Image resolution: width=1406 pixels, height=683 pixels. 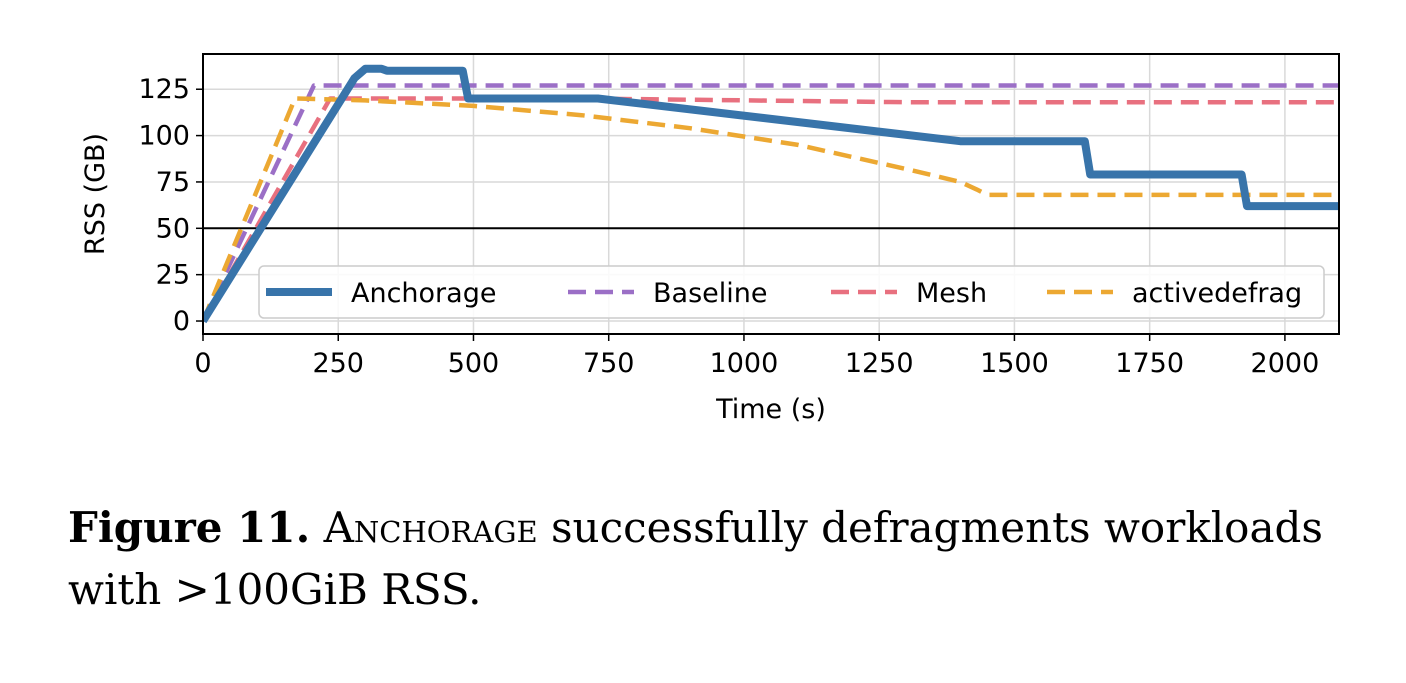 I want to click on legend-label-baseline: Baseline, so click(x=710, y=293).